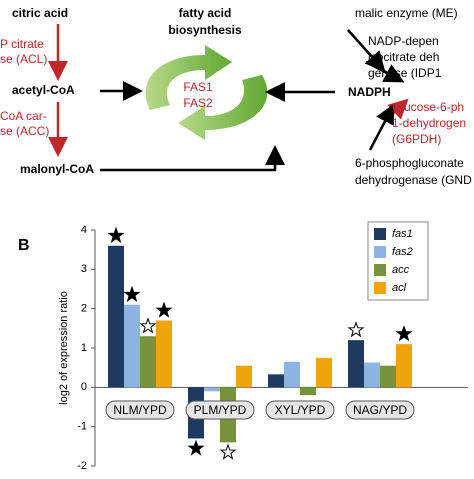 The image size is (474, 479). Describe the element at coordinates (402, 234) in the screenshot. I see `legend-label: fas1` at that location.